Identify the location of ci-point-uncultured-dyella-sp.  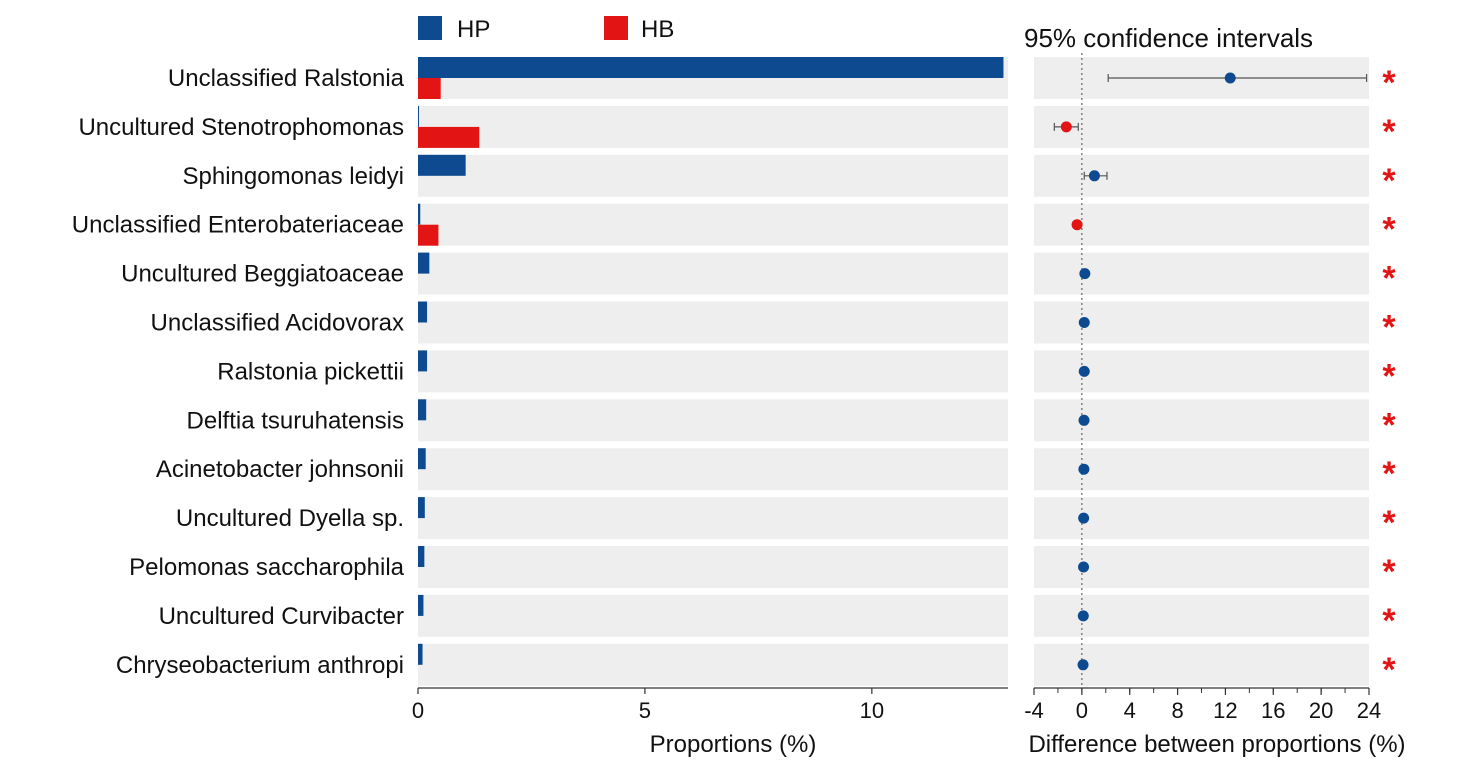
(1084, 518).